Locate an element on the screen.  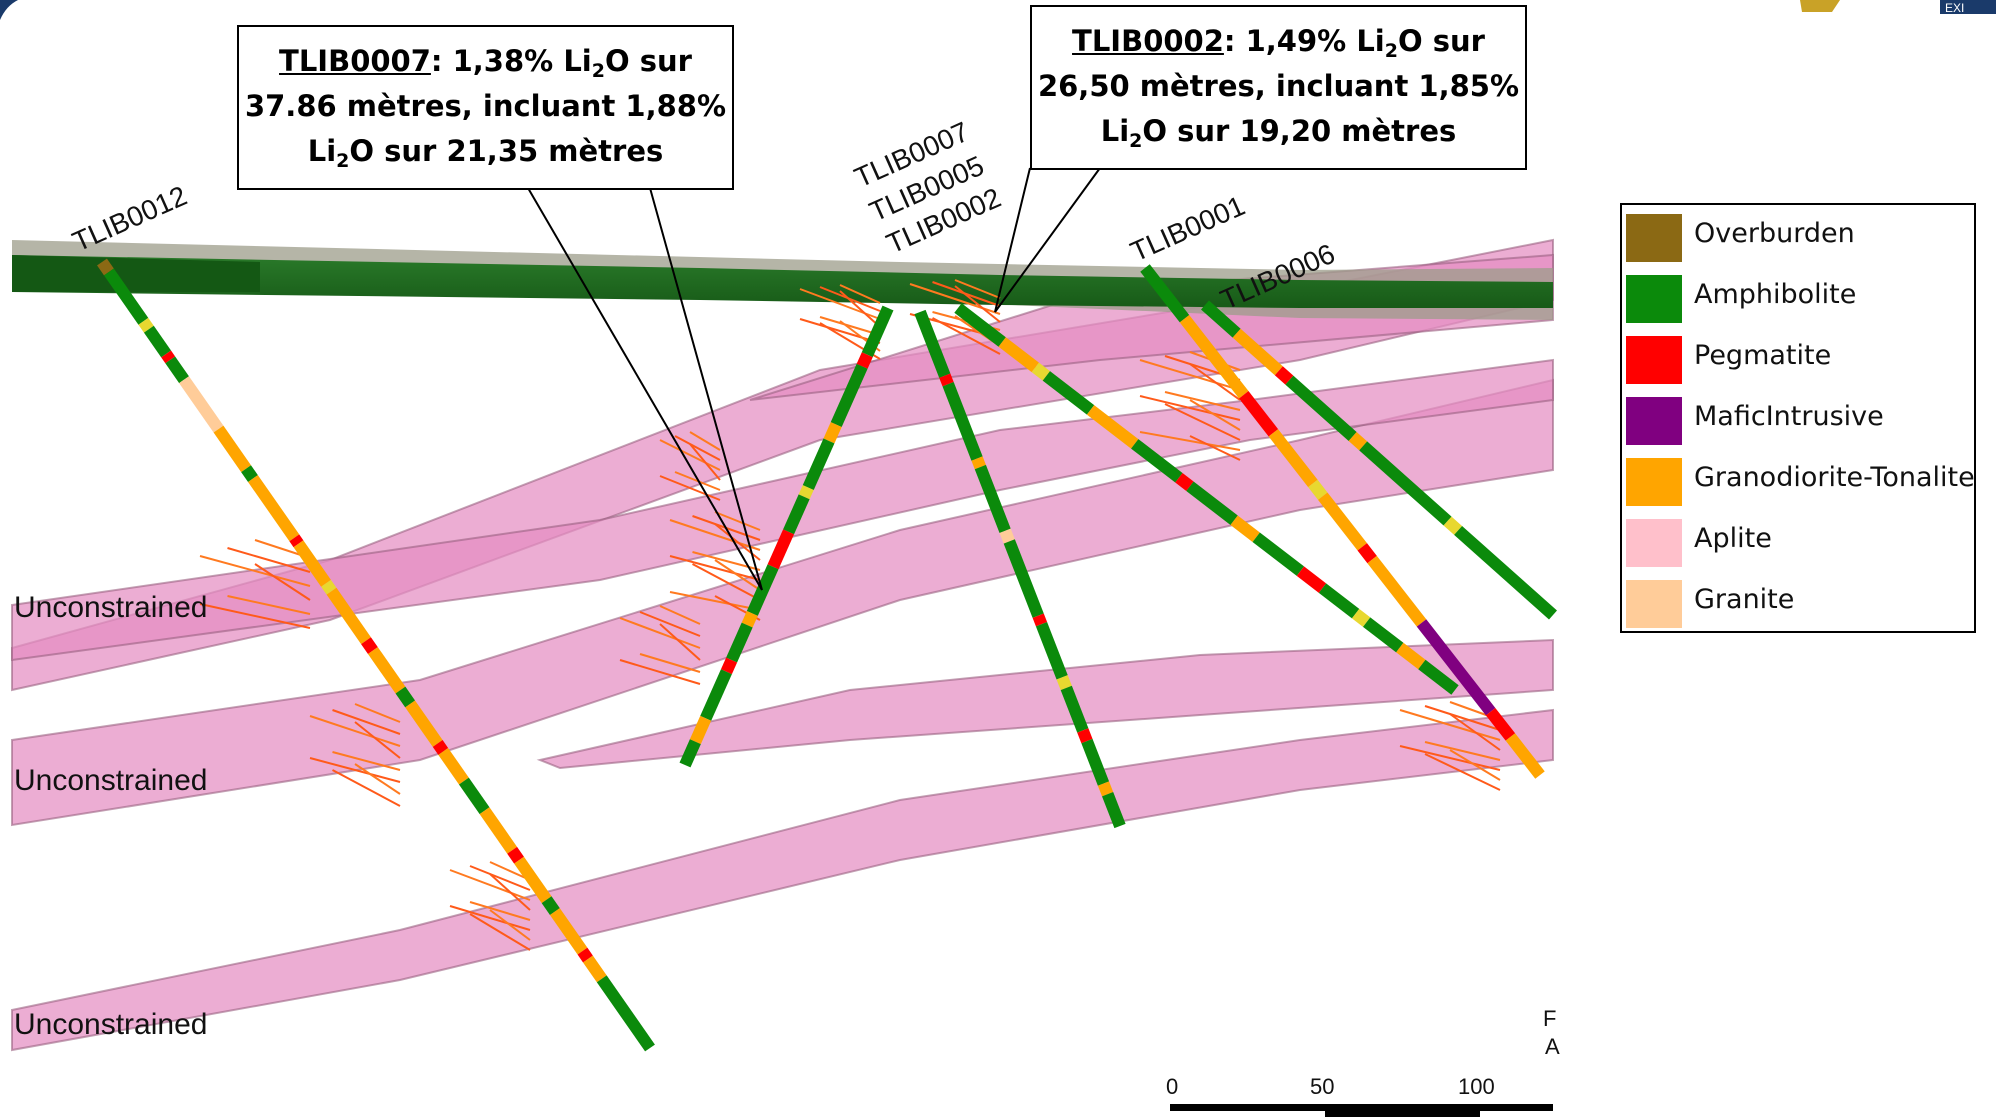
callout-text: O sur 21,35 mètres is located at coordinates (506, 151).